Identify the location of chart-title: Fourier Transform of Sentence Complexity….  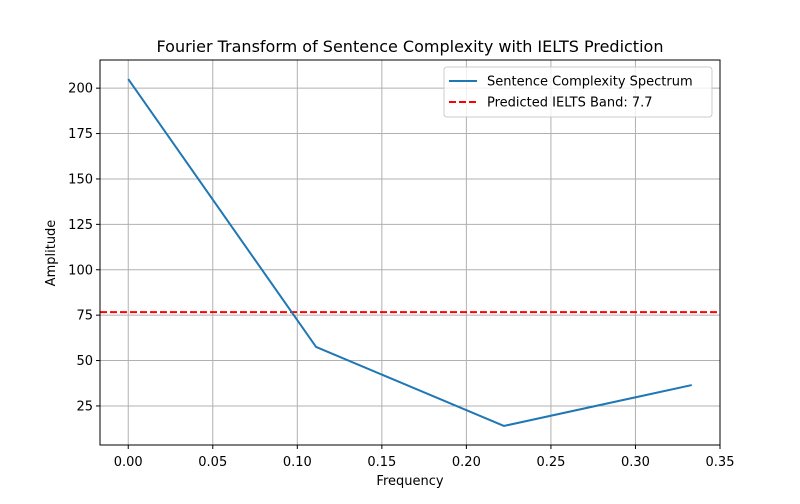
(410, 46).